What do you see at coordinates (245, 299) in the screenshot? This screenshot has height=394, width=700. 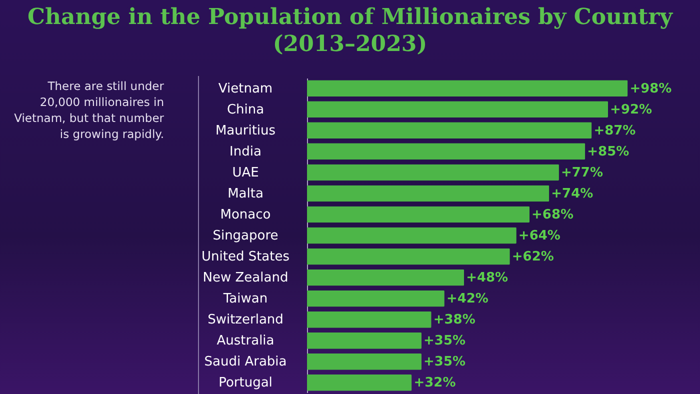 I see `y-tick-label: Taiwan` at bounding box center [245, 299].